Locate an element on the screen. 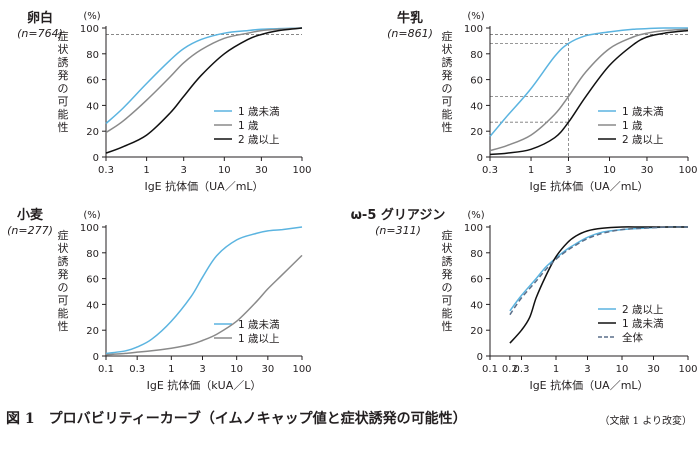 This screenshot has width=699, height=460. caption-title: 図 1 プロバビリティーカーブ（イムノキャップ値と症状誘発の可能性） is located at coordinates (236, 419).